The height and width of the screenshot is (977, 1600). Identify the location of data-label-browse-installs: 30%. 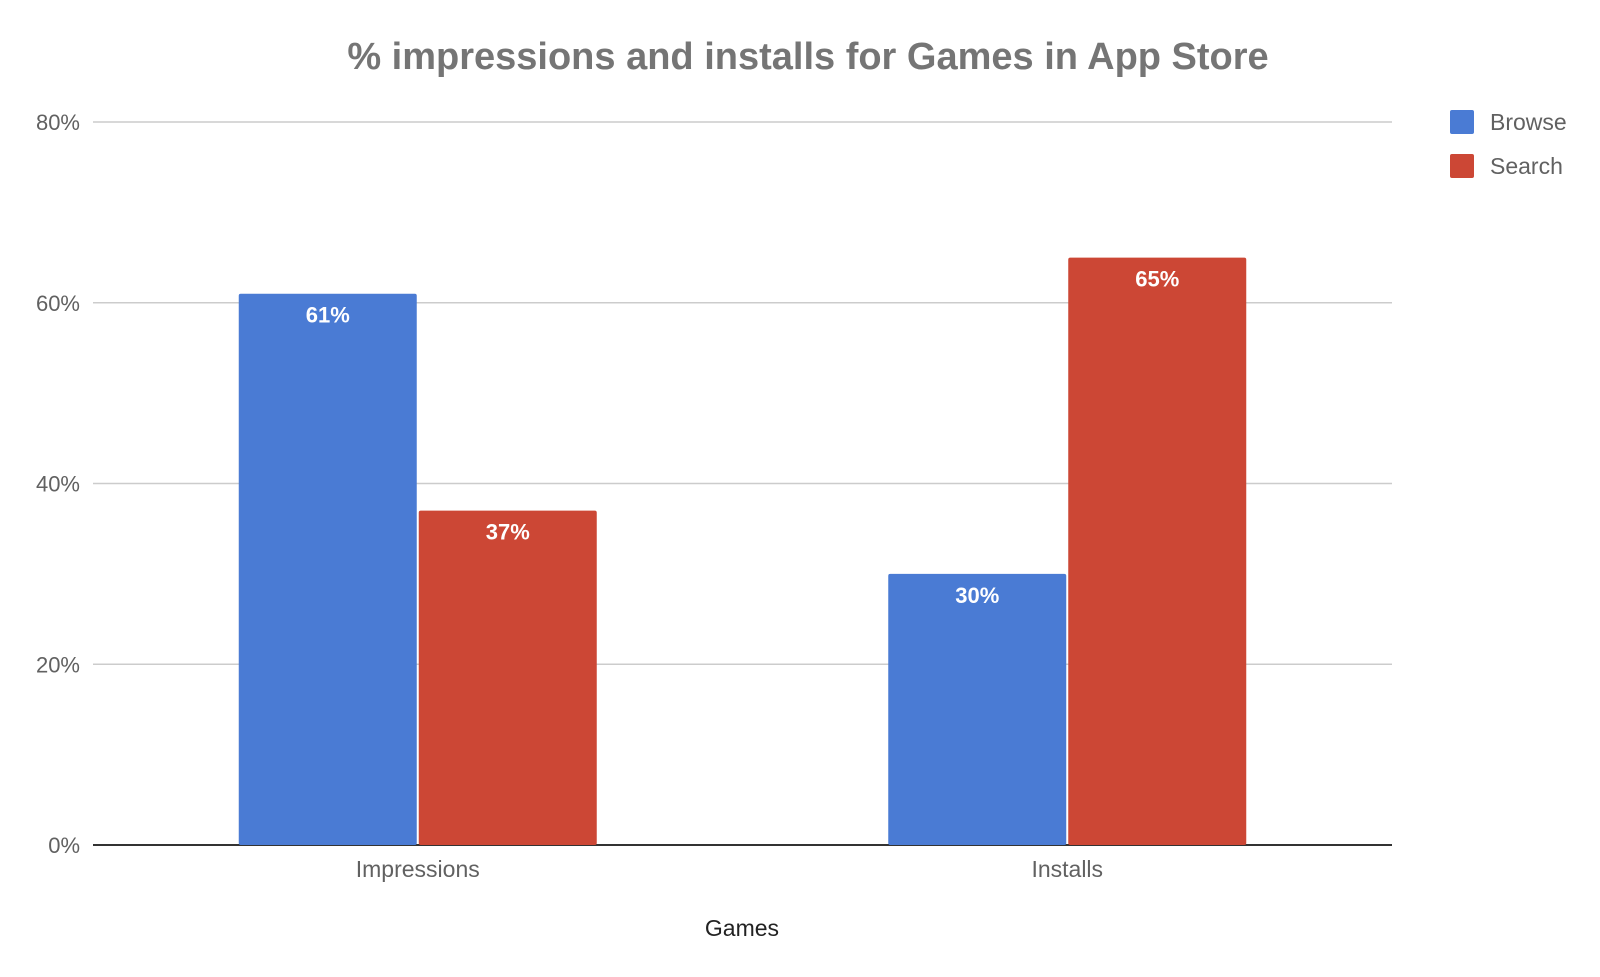
(977, 595).